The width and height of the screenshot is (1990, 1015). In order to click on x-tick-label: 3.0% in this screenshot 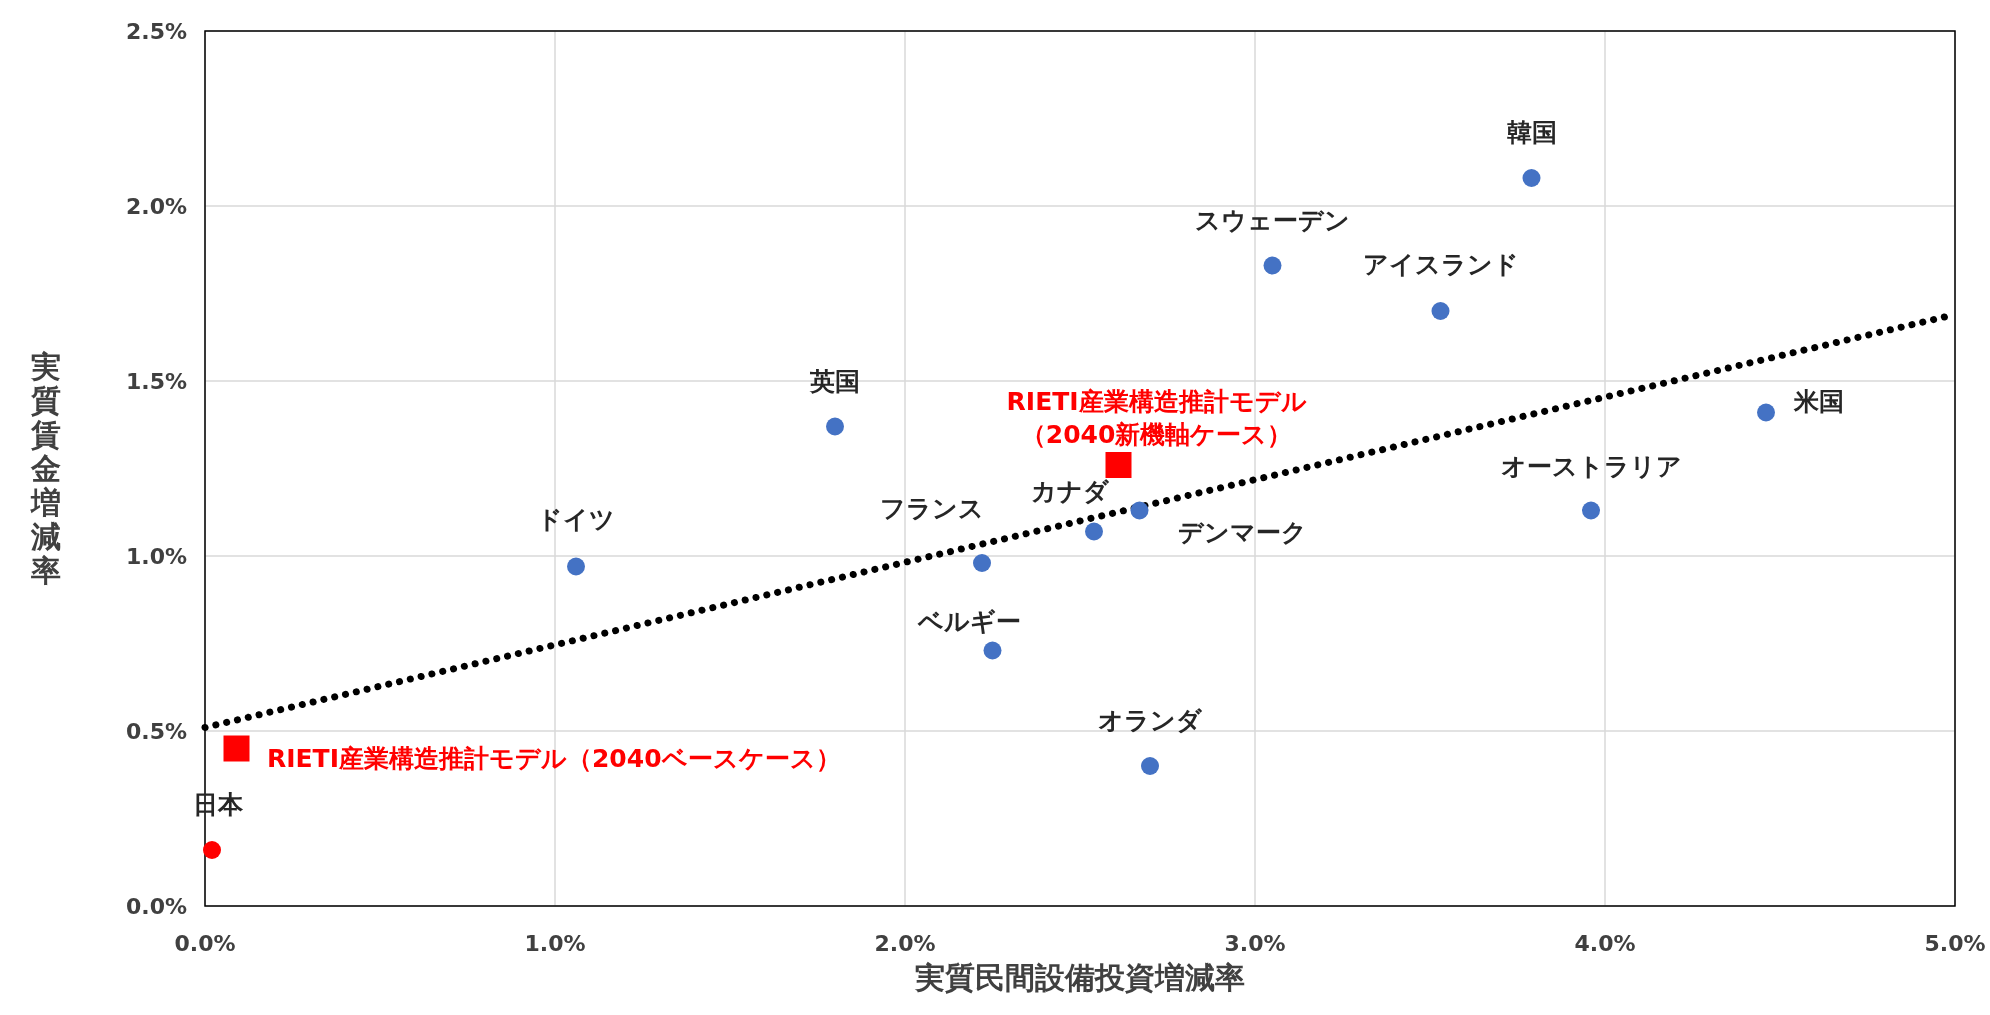, I will do `click(1255, 943)`.